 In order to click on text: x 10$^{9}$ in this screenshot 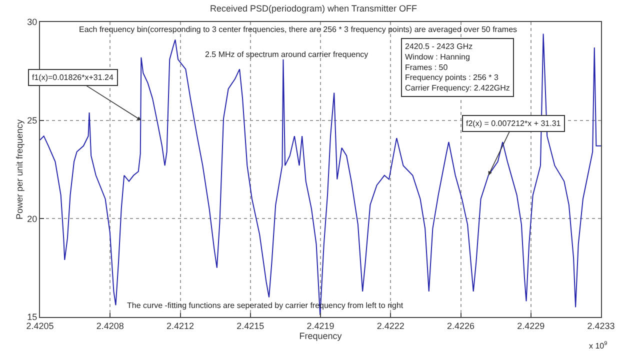, I will do `click(598, 345)`.